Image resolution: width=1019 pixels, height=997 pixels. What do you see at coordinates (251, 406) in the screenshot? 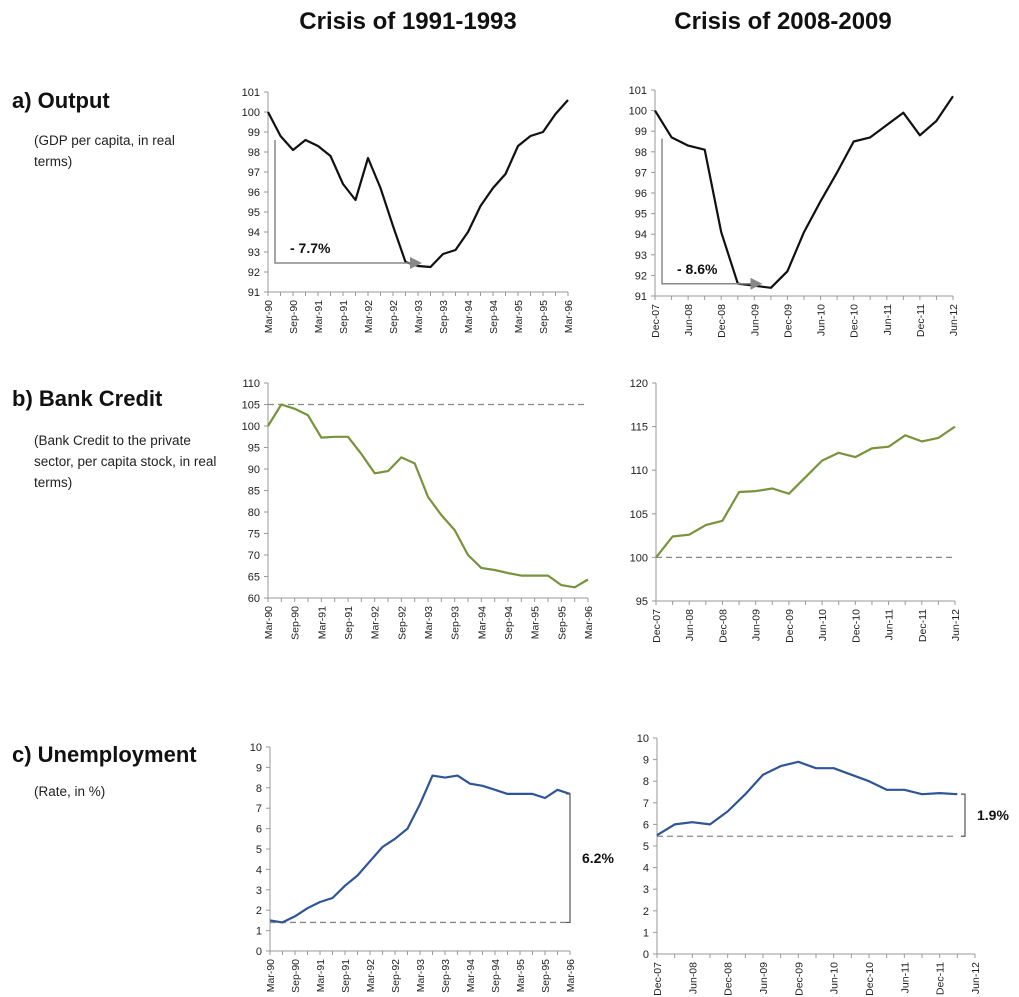
I see `y-tick-label: 105` at bounding box center [251, 406].